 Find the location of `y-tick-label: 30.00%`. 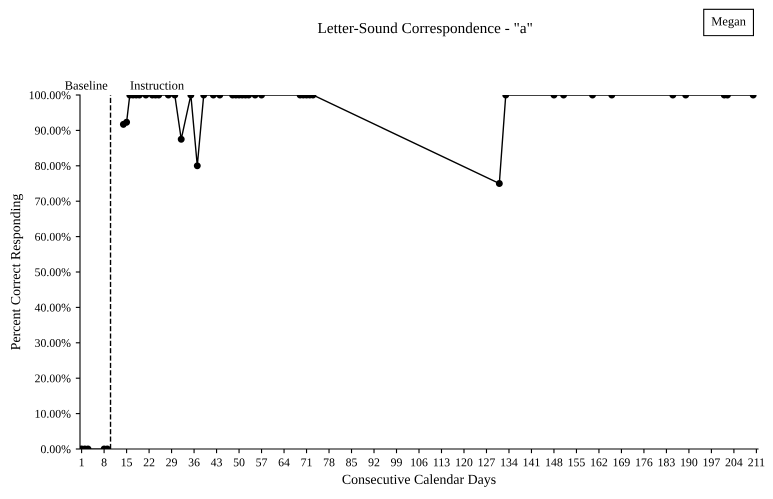

y-tick-label: 30.00% is located at coordinates (53, 343).